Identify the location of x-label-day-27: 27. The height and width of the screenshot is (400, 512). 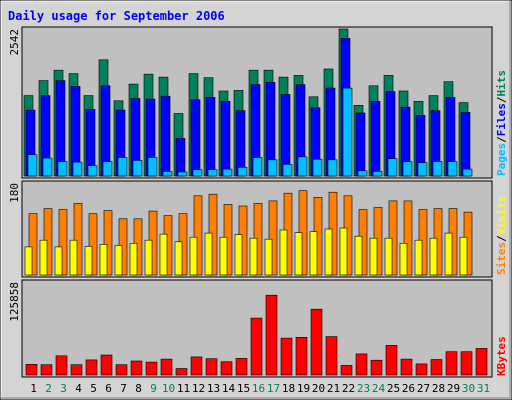
(423, 388).